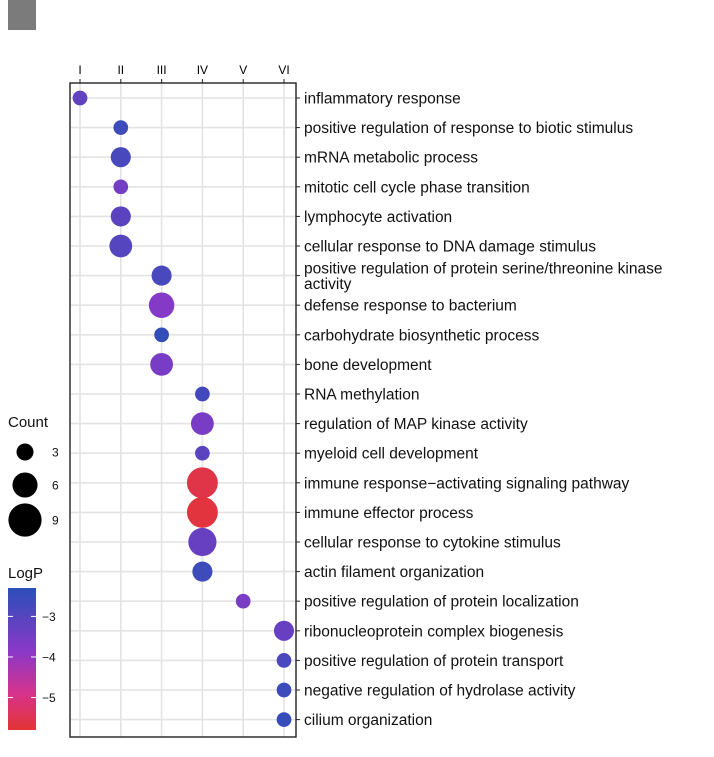 This screenshot has height=757, width=714. What do you see at coordinates (202, 70) in the screenshot?
I see `x-tick-label: IV` at bounding box center [202, 70].